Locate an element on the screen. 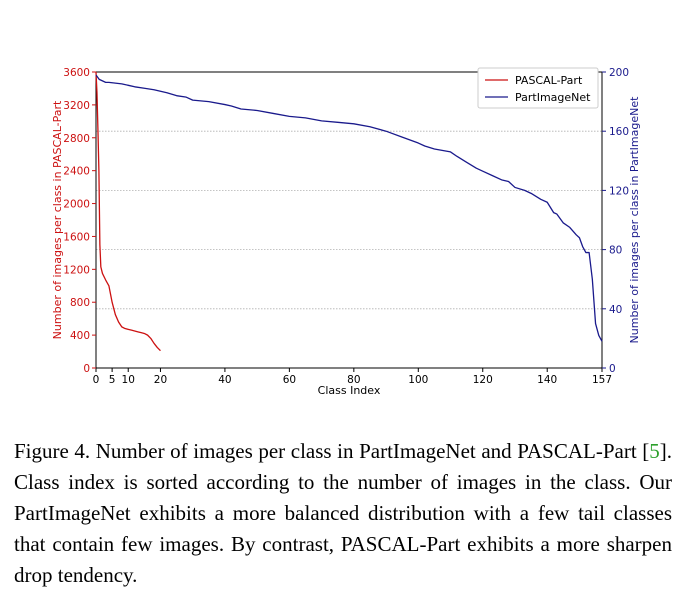 This screenshot has height=596, width=686. x-tick-label: 60 is located at coordinates (289, 380).